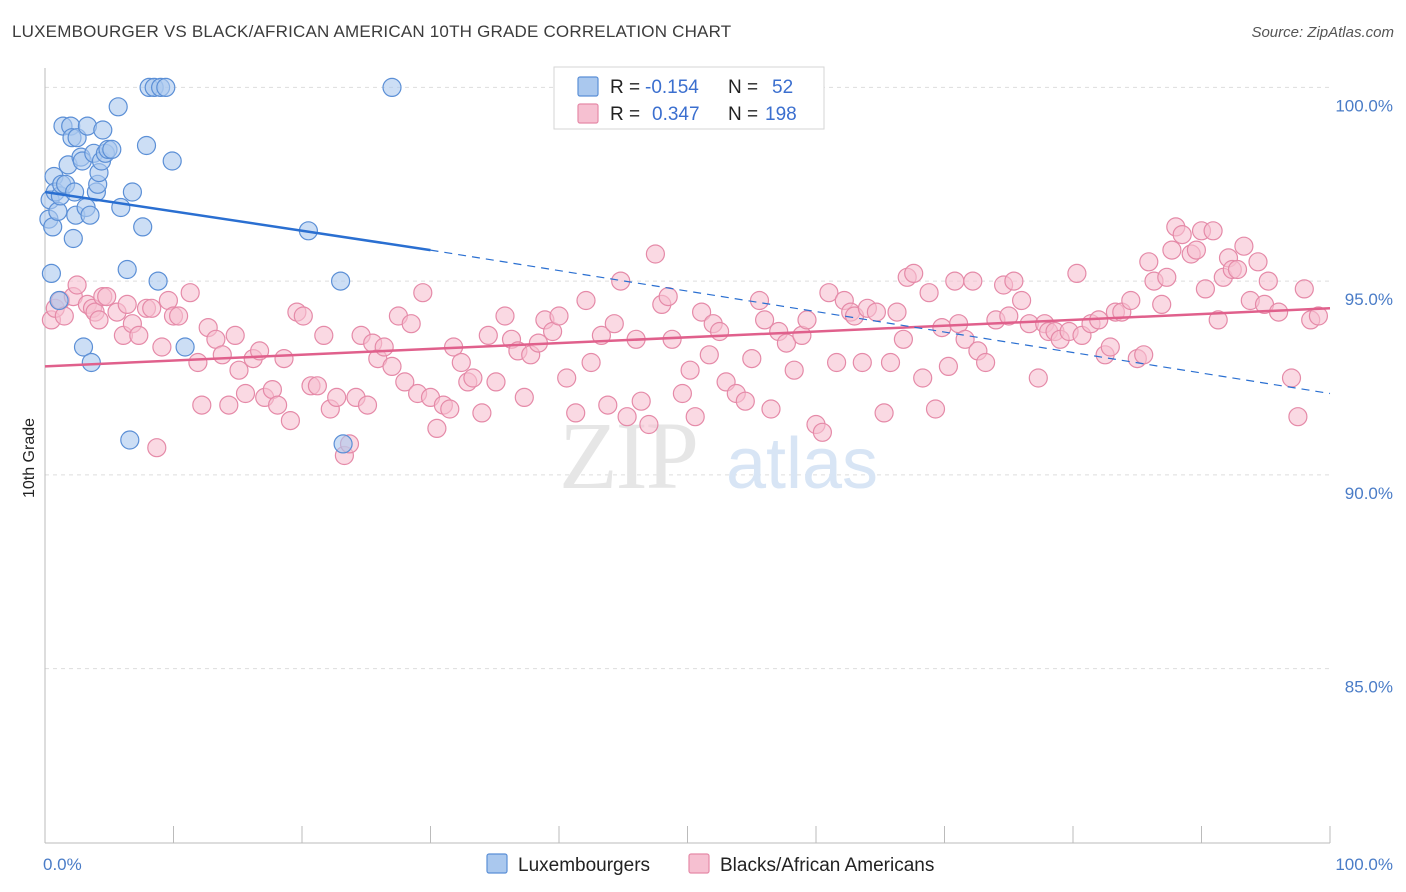  Describe the element at coordinates (1369, 299) in the screenshot. I see `y-tick-label-1: 95.0%` at that location.